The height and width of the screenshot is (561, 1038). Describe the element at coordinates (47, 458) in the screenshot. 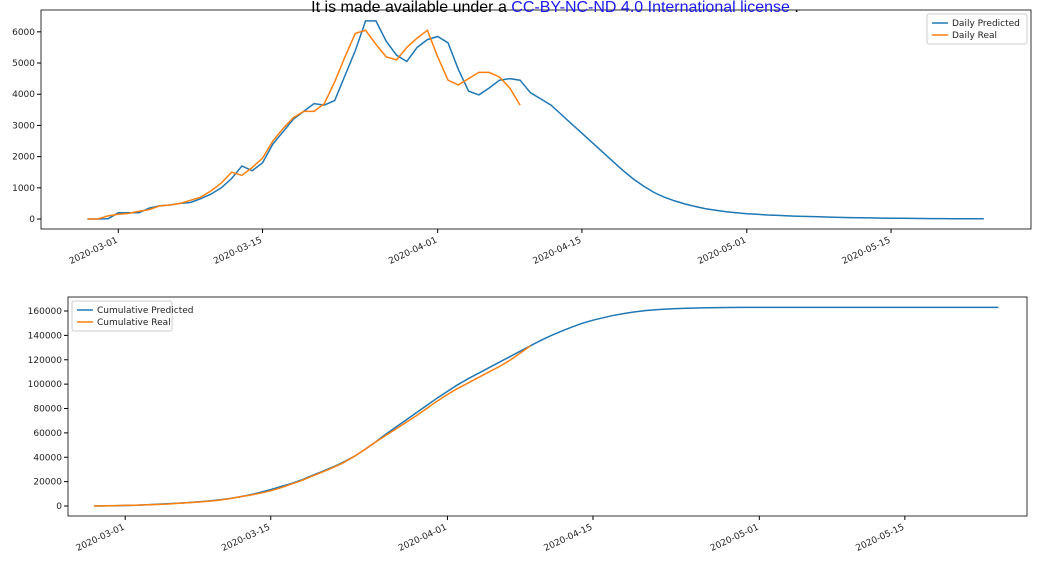

I see `y-tick-label: 40000` at that location.